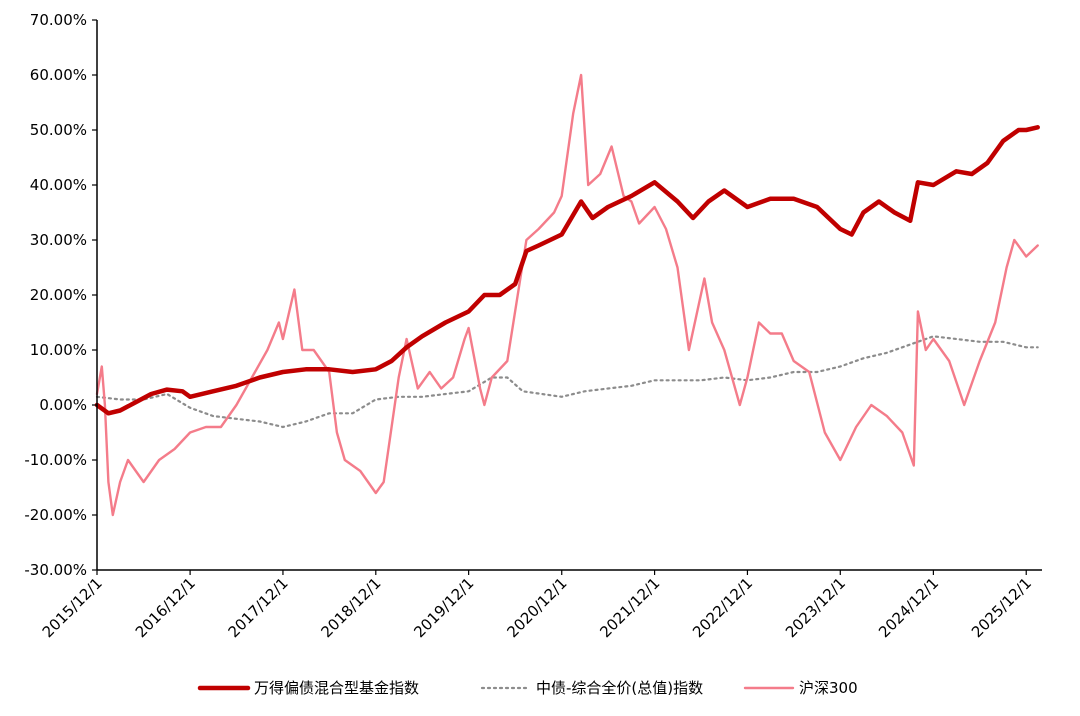 This screenshot has width=1080, height=716. What do you see at coordinates (722, 607) in the screenshot?
I see `x-tick-label: 2022/12/1` at bounding box center [722, 607].